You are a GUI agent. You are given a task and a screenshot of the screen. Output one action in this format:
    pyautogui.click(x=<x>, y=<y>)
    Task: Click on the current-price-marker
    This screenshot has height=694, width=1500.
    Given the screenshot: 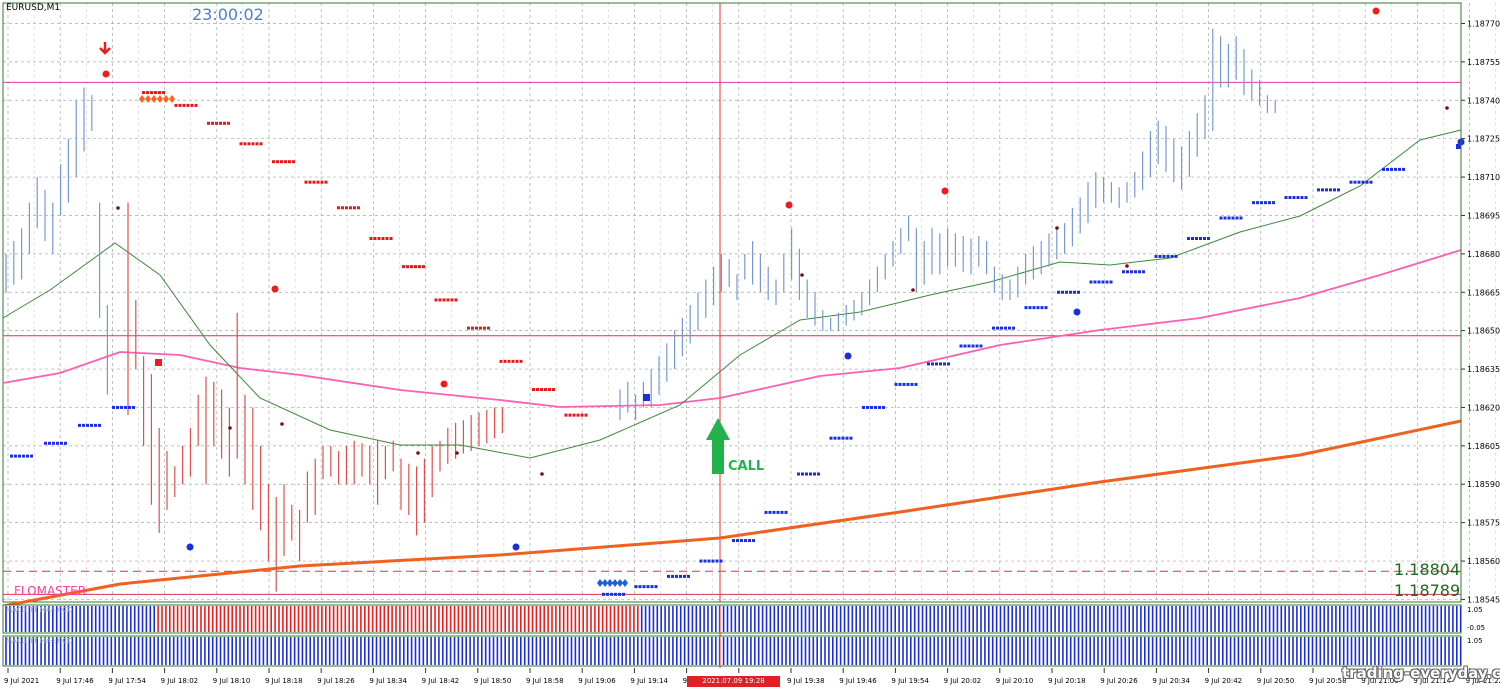 What is the action you would take?
    pyautogui.click(x=1458, y=146)
    